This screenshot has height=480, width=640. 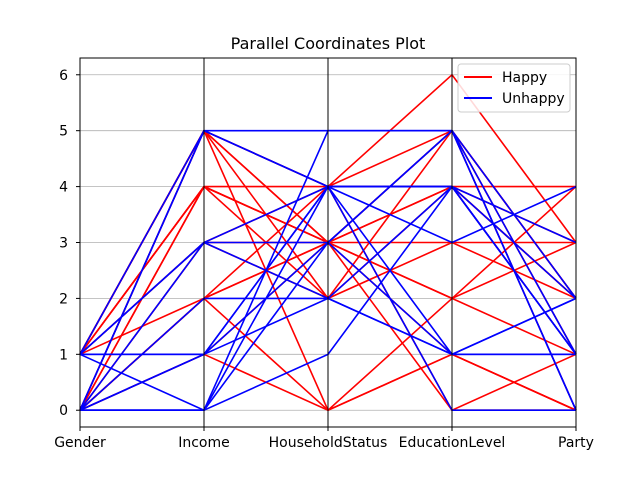 I want to click on x-axis-label: HouseholdStatus, so click(x=328, y=443).